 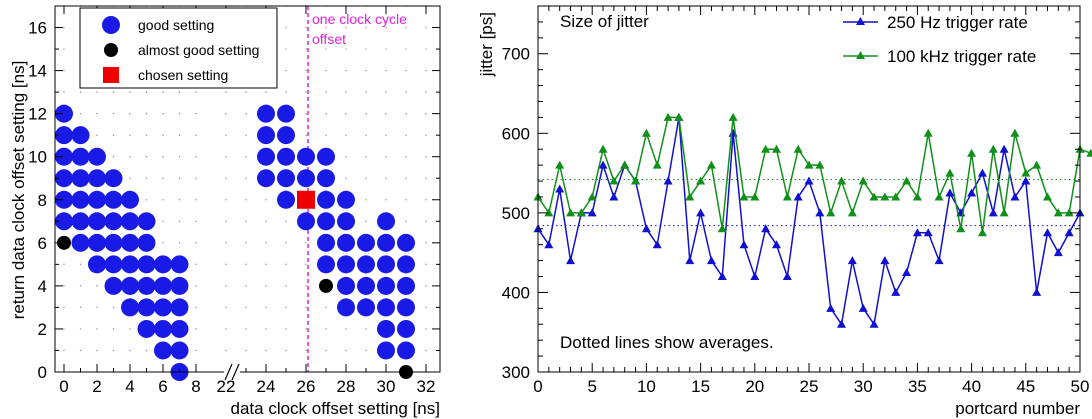 I want to click on right-annotation: Dotted lines show averages., so click(x=667, y=342).